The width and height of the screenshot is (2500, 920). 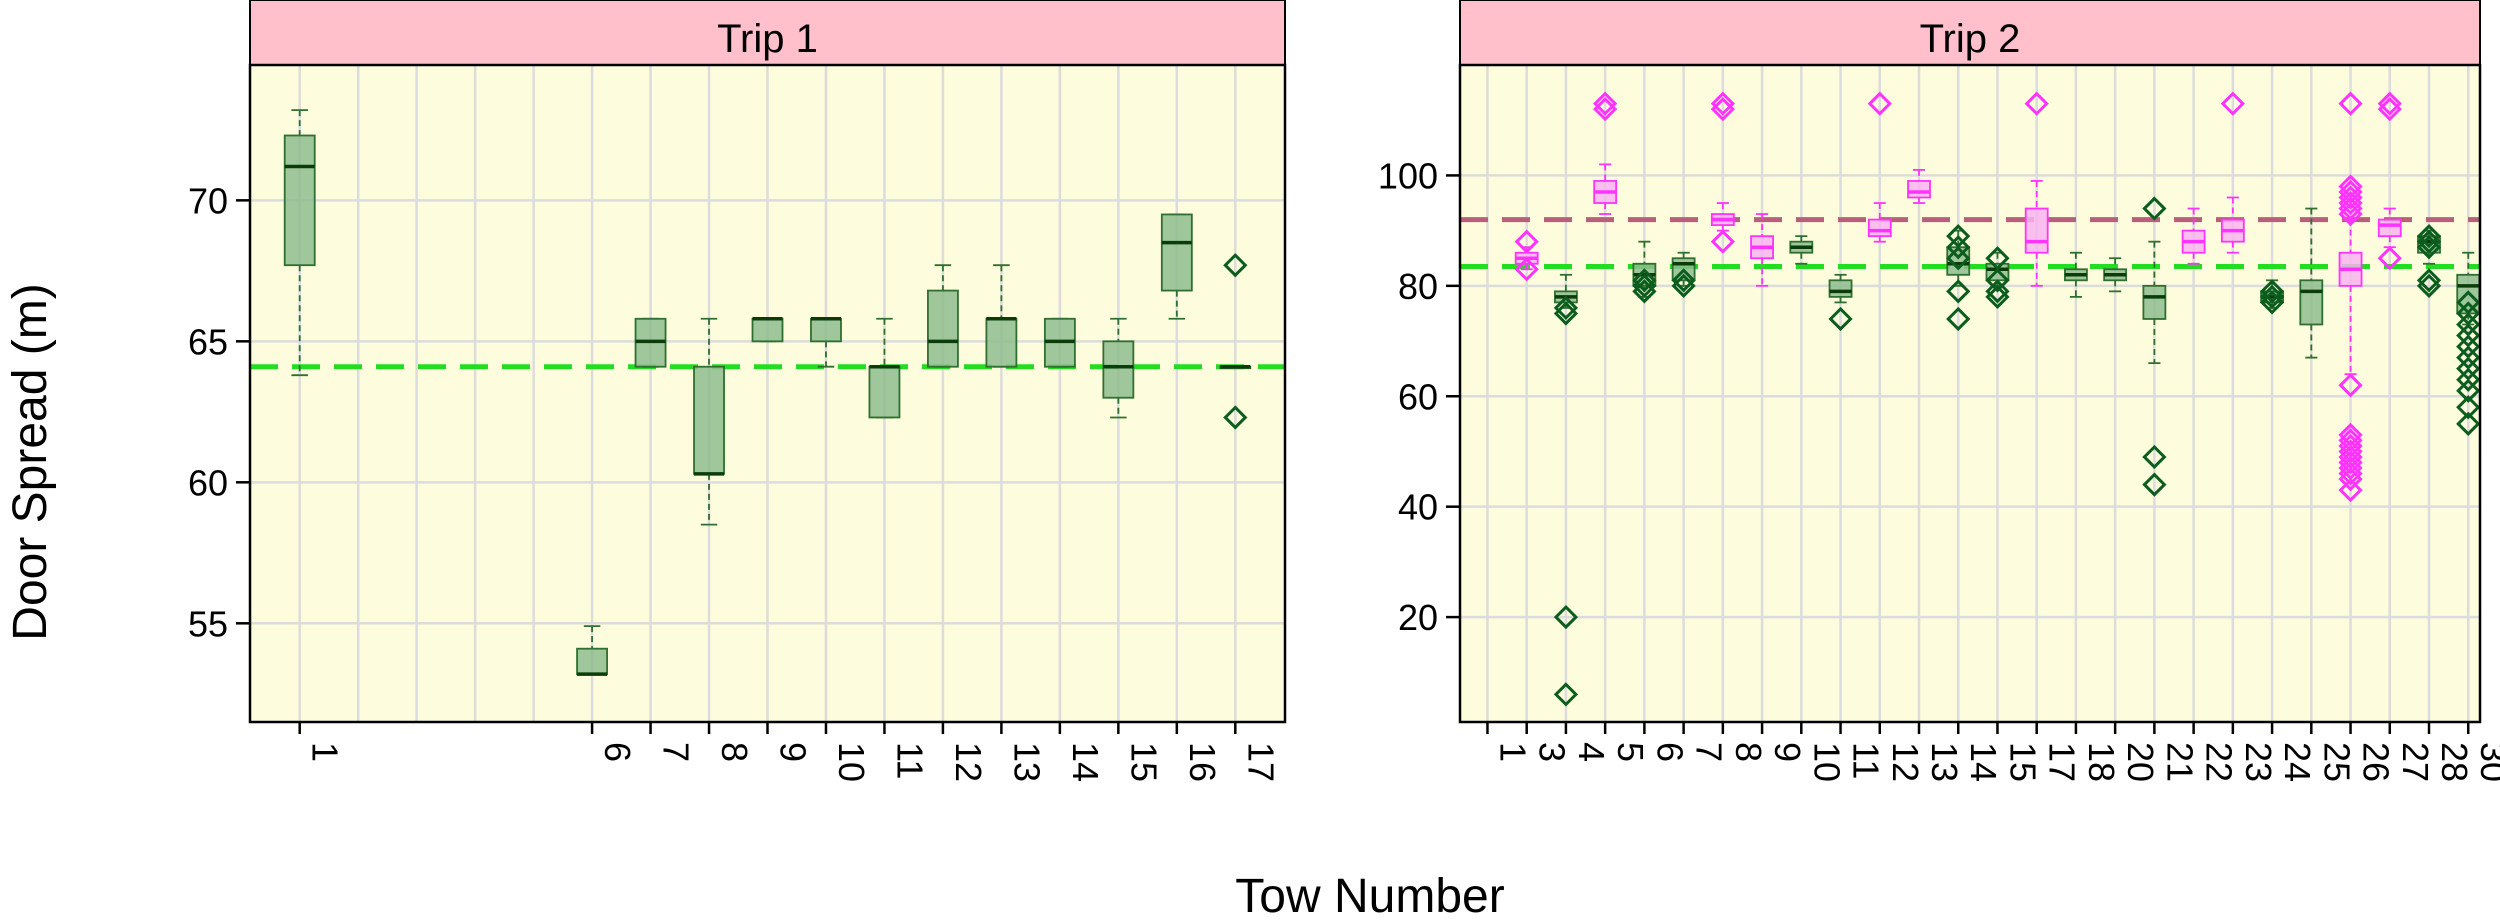 What do you see at coordinates (2140, 762) in the screenshot?
I see `x-tick-label: 20` at bounding box center [2140, 762].